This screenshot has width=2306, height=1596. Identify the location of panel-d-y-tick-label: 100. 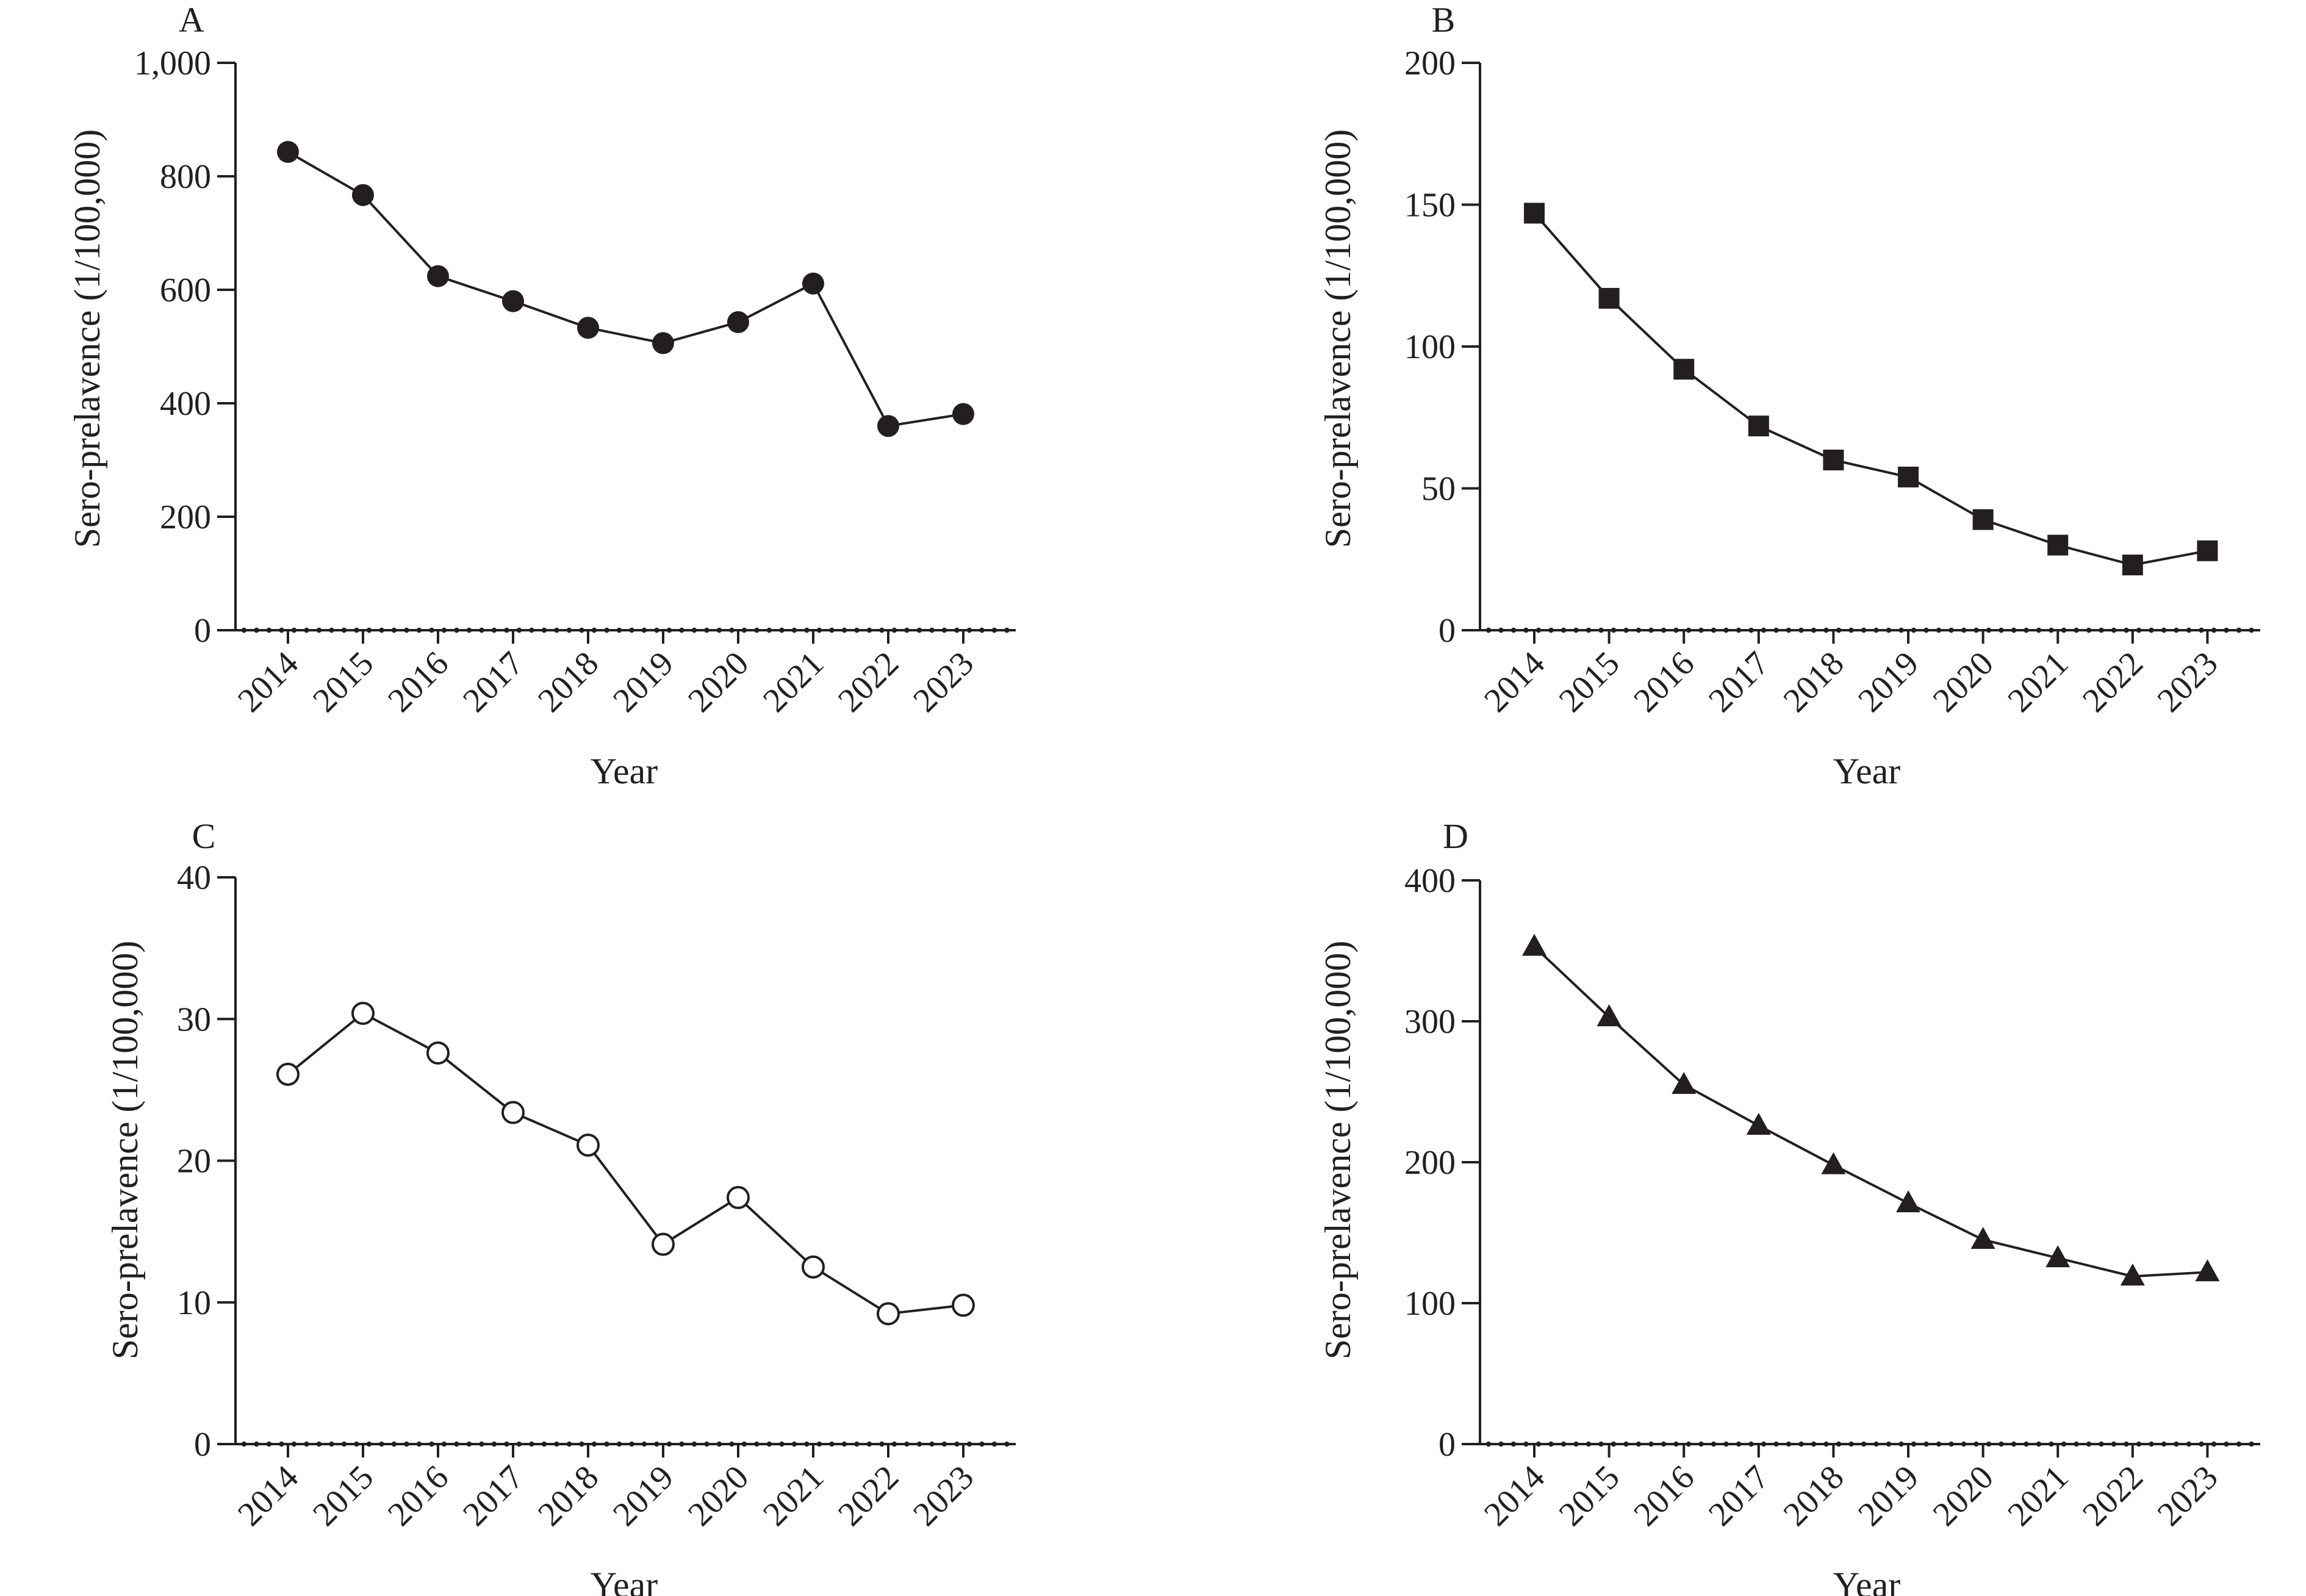
(1430, 1304).